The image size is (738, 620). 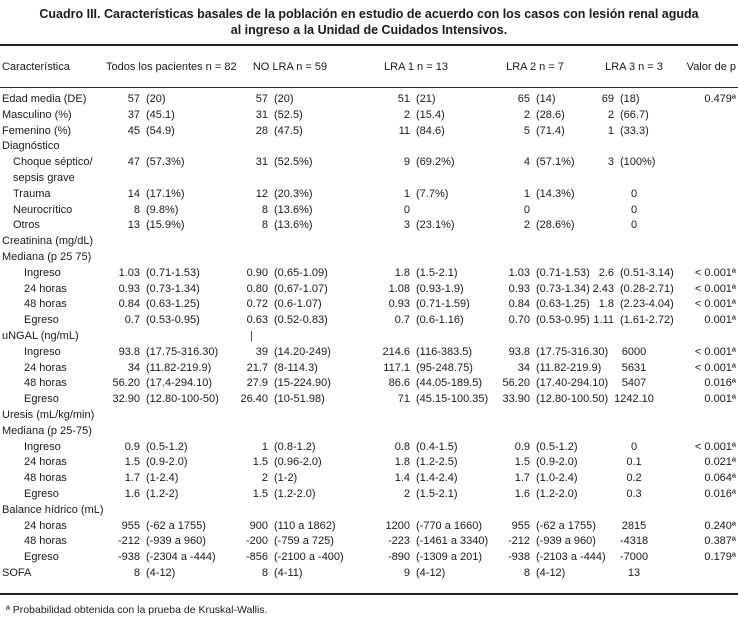 I want to click on value-cell: 26.40 (10-51.98), so click(x=290, y=400).